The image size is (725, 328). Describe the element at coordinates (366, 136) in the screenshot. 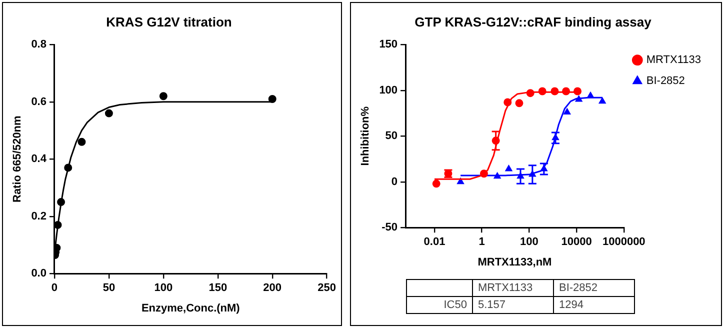

I see `y-axis-title: Inhibition%` at that location.